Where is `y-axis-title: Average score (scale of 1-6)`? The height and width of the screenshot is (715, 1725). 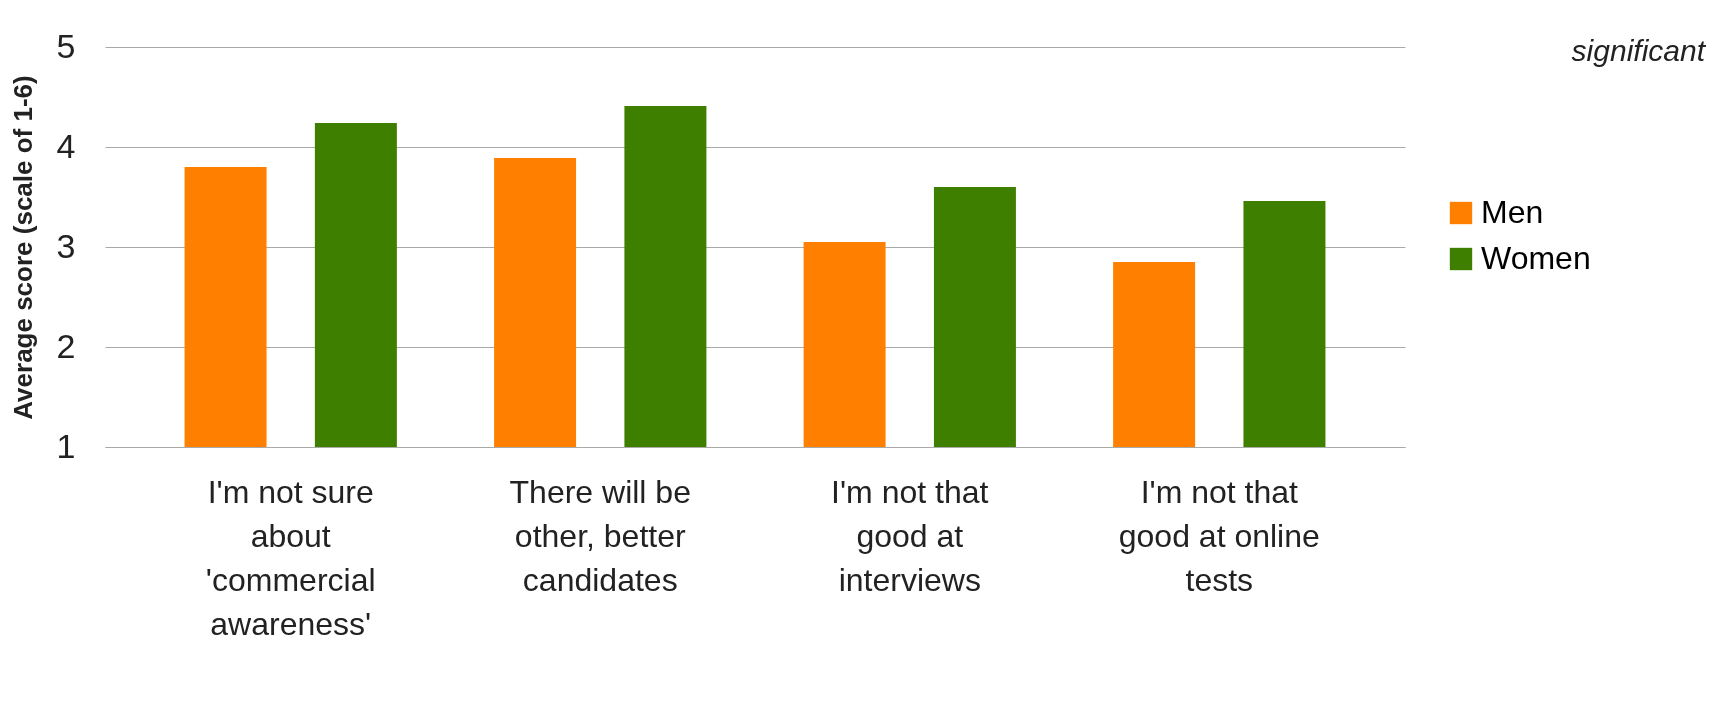 y-axis-title: Average score (scale of 1-6) is located at coordinates (22, 247).